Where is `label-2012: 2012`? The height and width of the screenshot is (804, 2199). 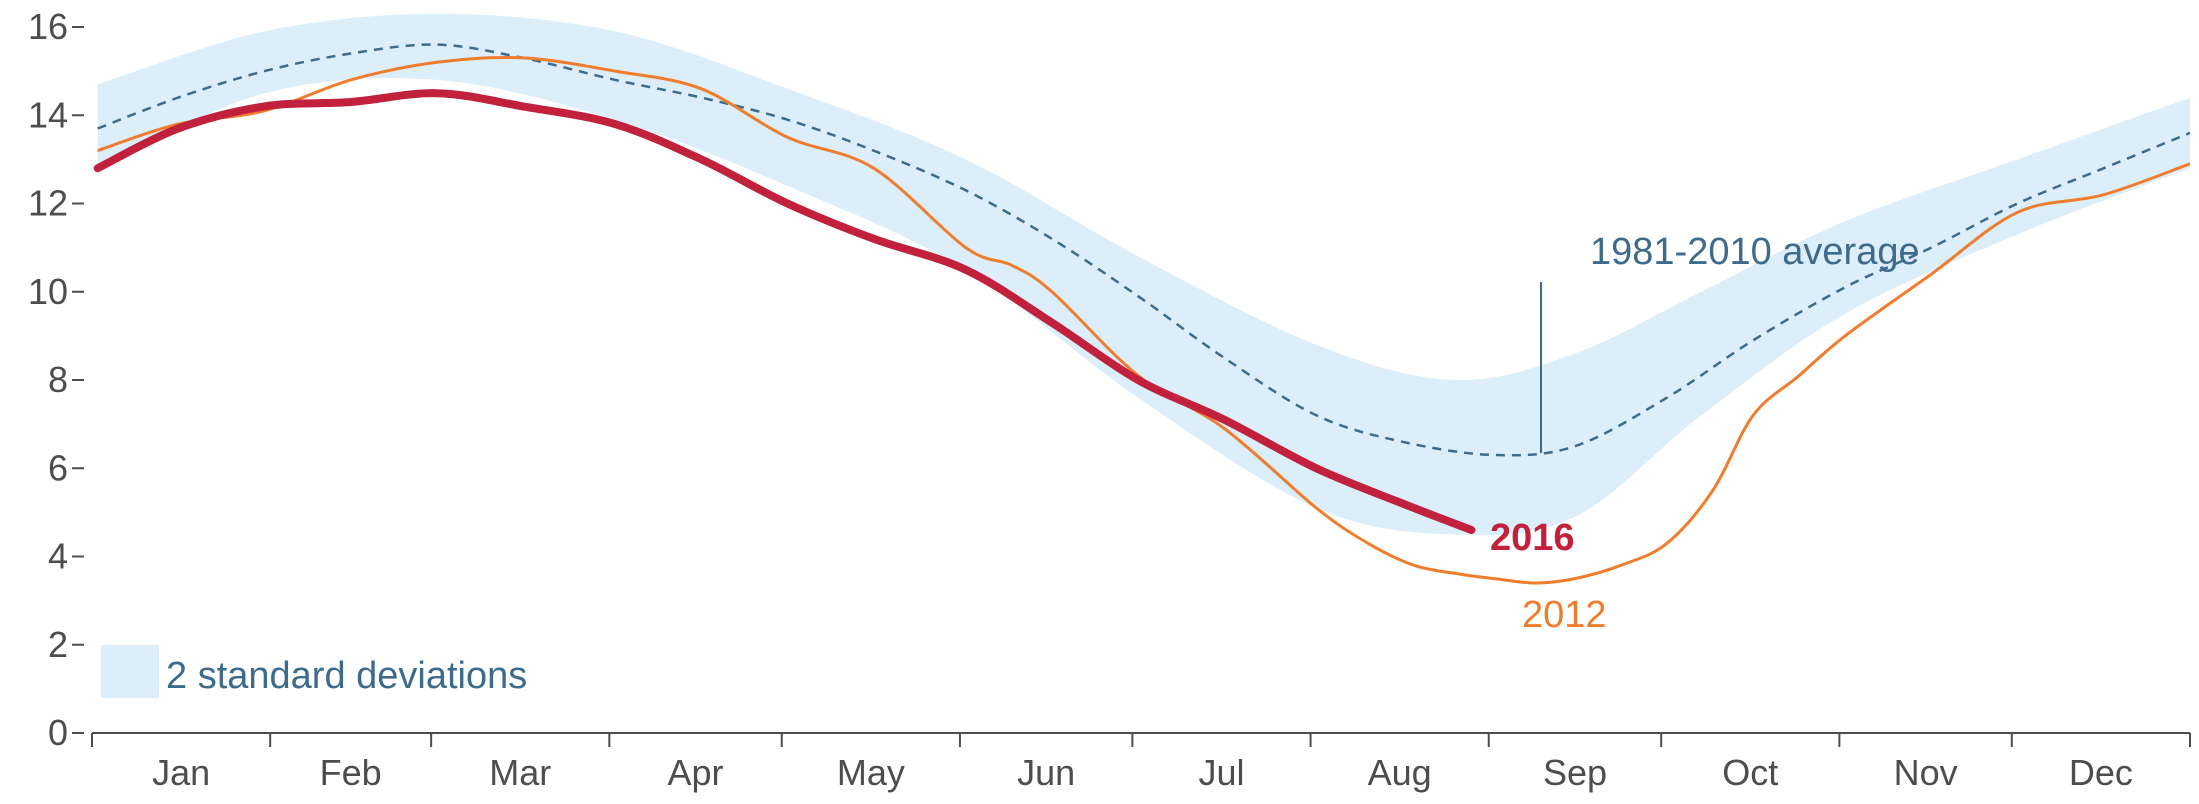
label-2012: 2012 is located at coordinates (1564, 615).